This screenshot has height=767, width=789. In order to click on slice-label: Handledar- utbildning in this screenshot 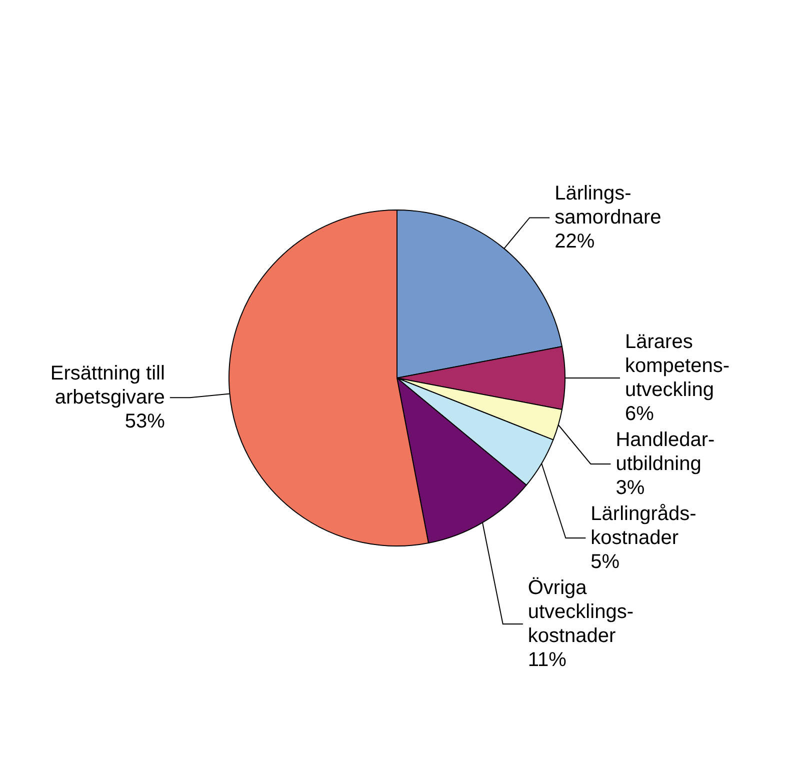, I will do `click(665, 452)`.